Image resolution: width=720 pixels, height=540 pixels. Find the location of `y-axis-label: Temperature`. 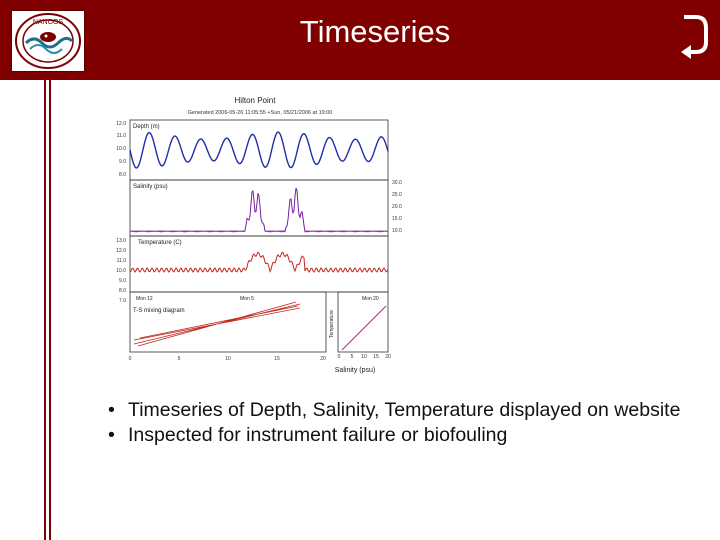

y-axis-label: Temperature is located at coordinates (332, 324).